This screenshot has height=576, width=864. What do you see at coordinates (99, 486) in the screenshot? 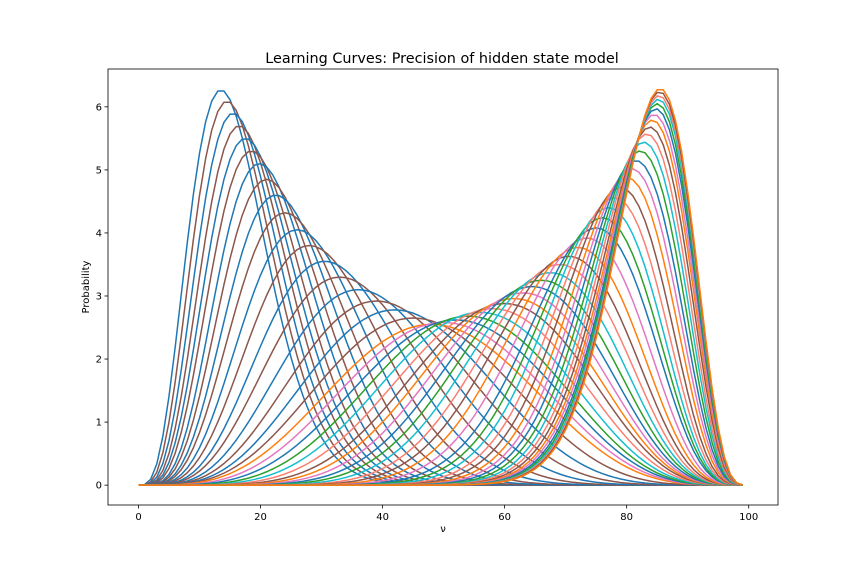
I see `y-tick-label: 0` at bounding box center [99, 486].